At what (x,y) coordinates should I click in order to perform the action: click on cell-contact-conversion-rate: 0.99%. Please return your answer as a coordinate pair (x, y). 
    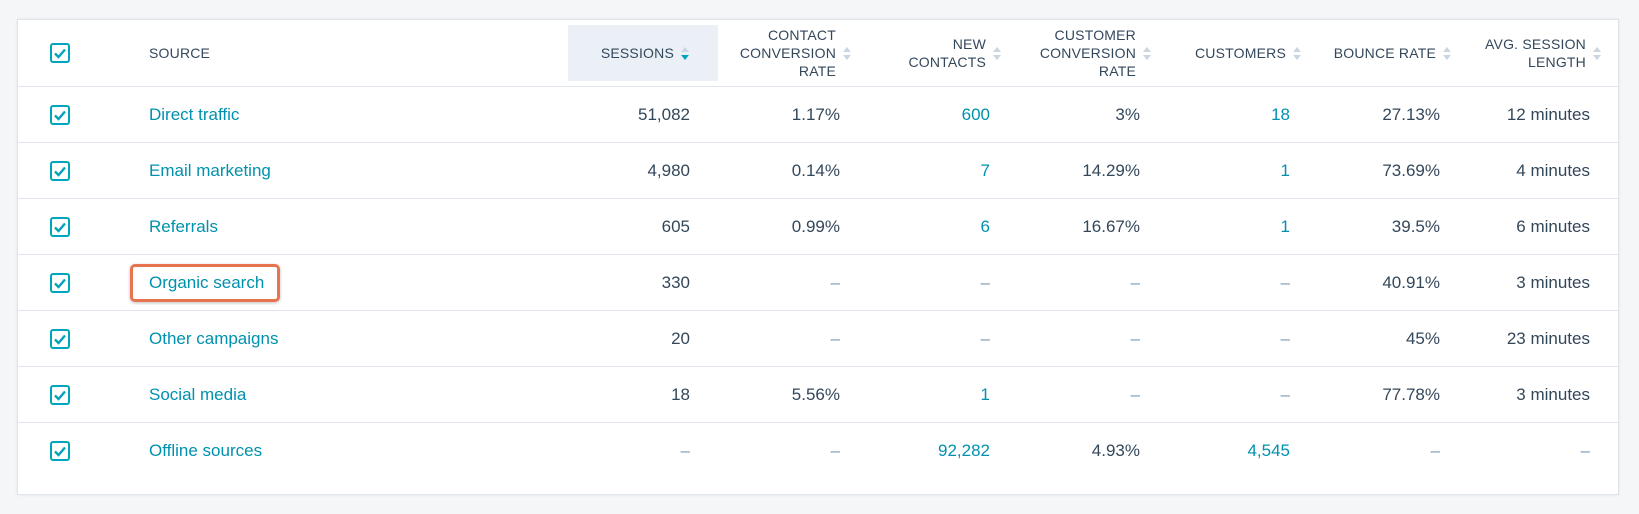
    Looking at the image, I should click on (793, 226).